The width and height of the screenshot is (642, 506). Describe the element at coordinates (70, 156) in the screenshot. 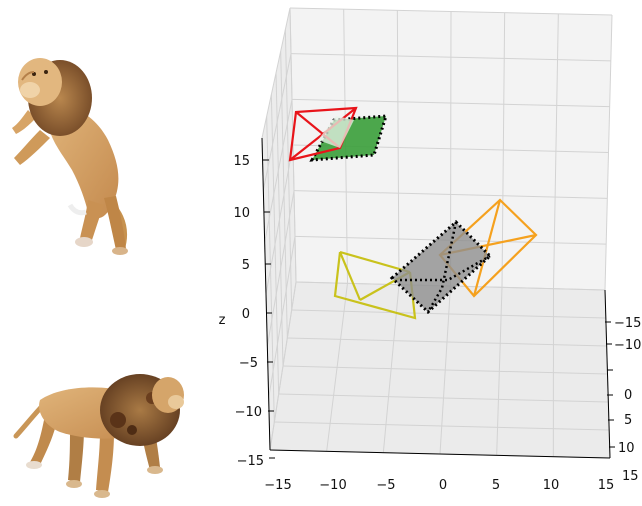

I see `lion-standing-image` at that location.